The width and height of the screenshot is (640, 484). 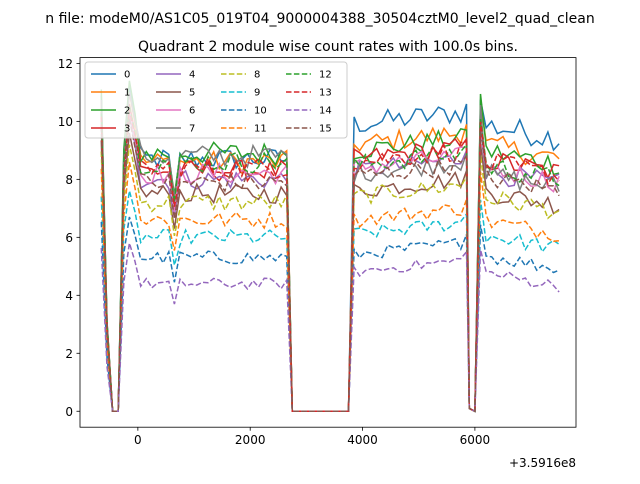 I want to click on y-axis: 0 2 4 6 8 10 12, so click(x=69, y=238).